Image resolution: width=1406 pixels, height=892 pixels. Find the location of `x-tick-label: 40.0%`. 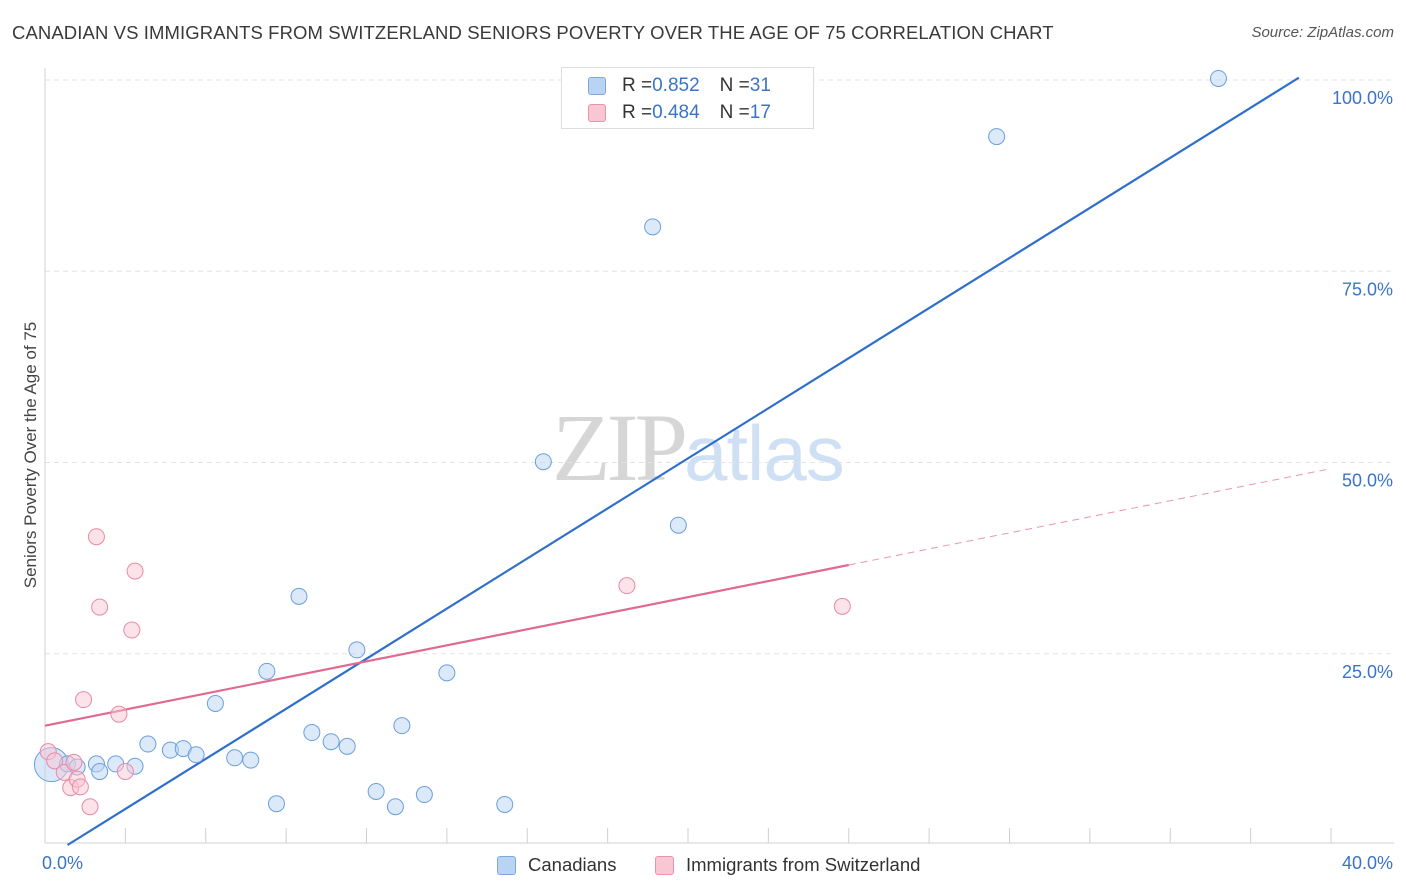

x-tick-label: 40.0% is located at coordinates (1367, 863).